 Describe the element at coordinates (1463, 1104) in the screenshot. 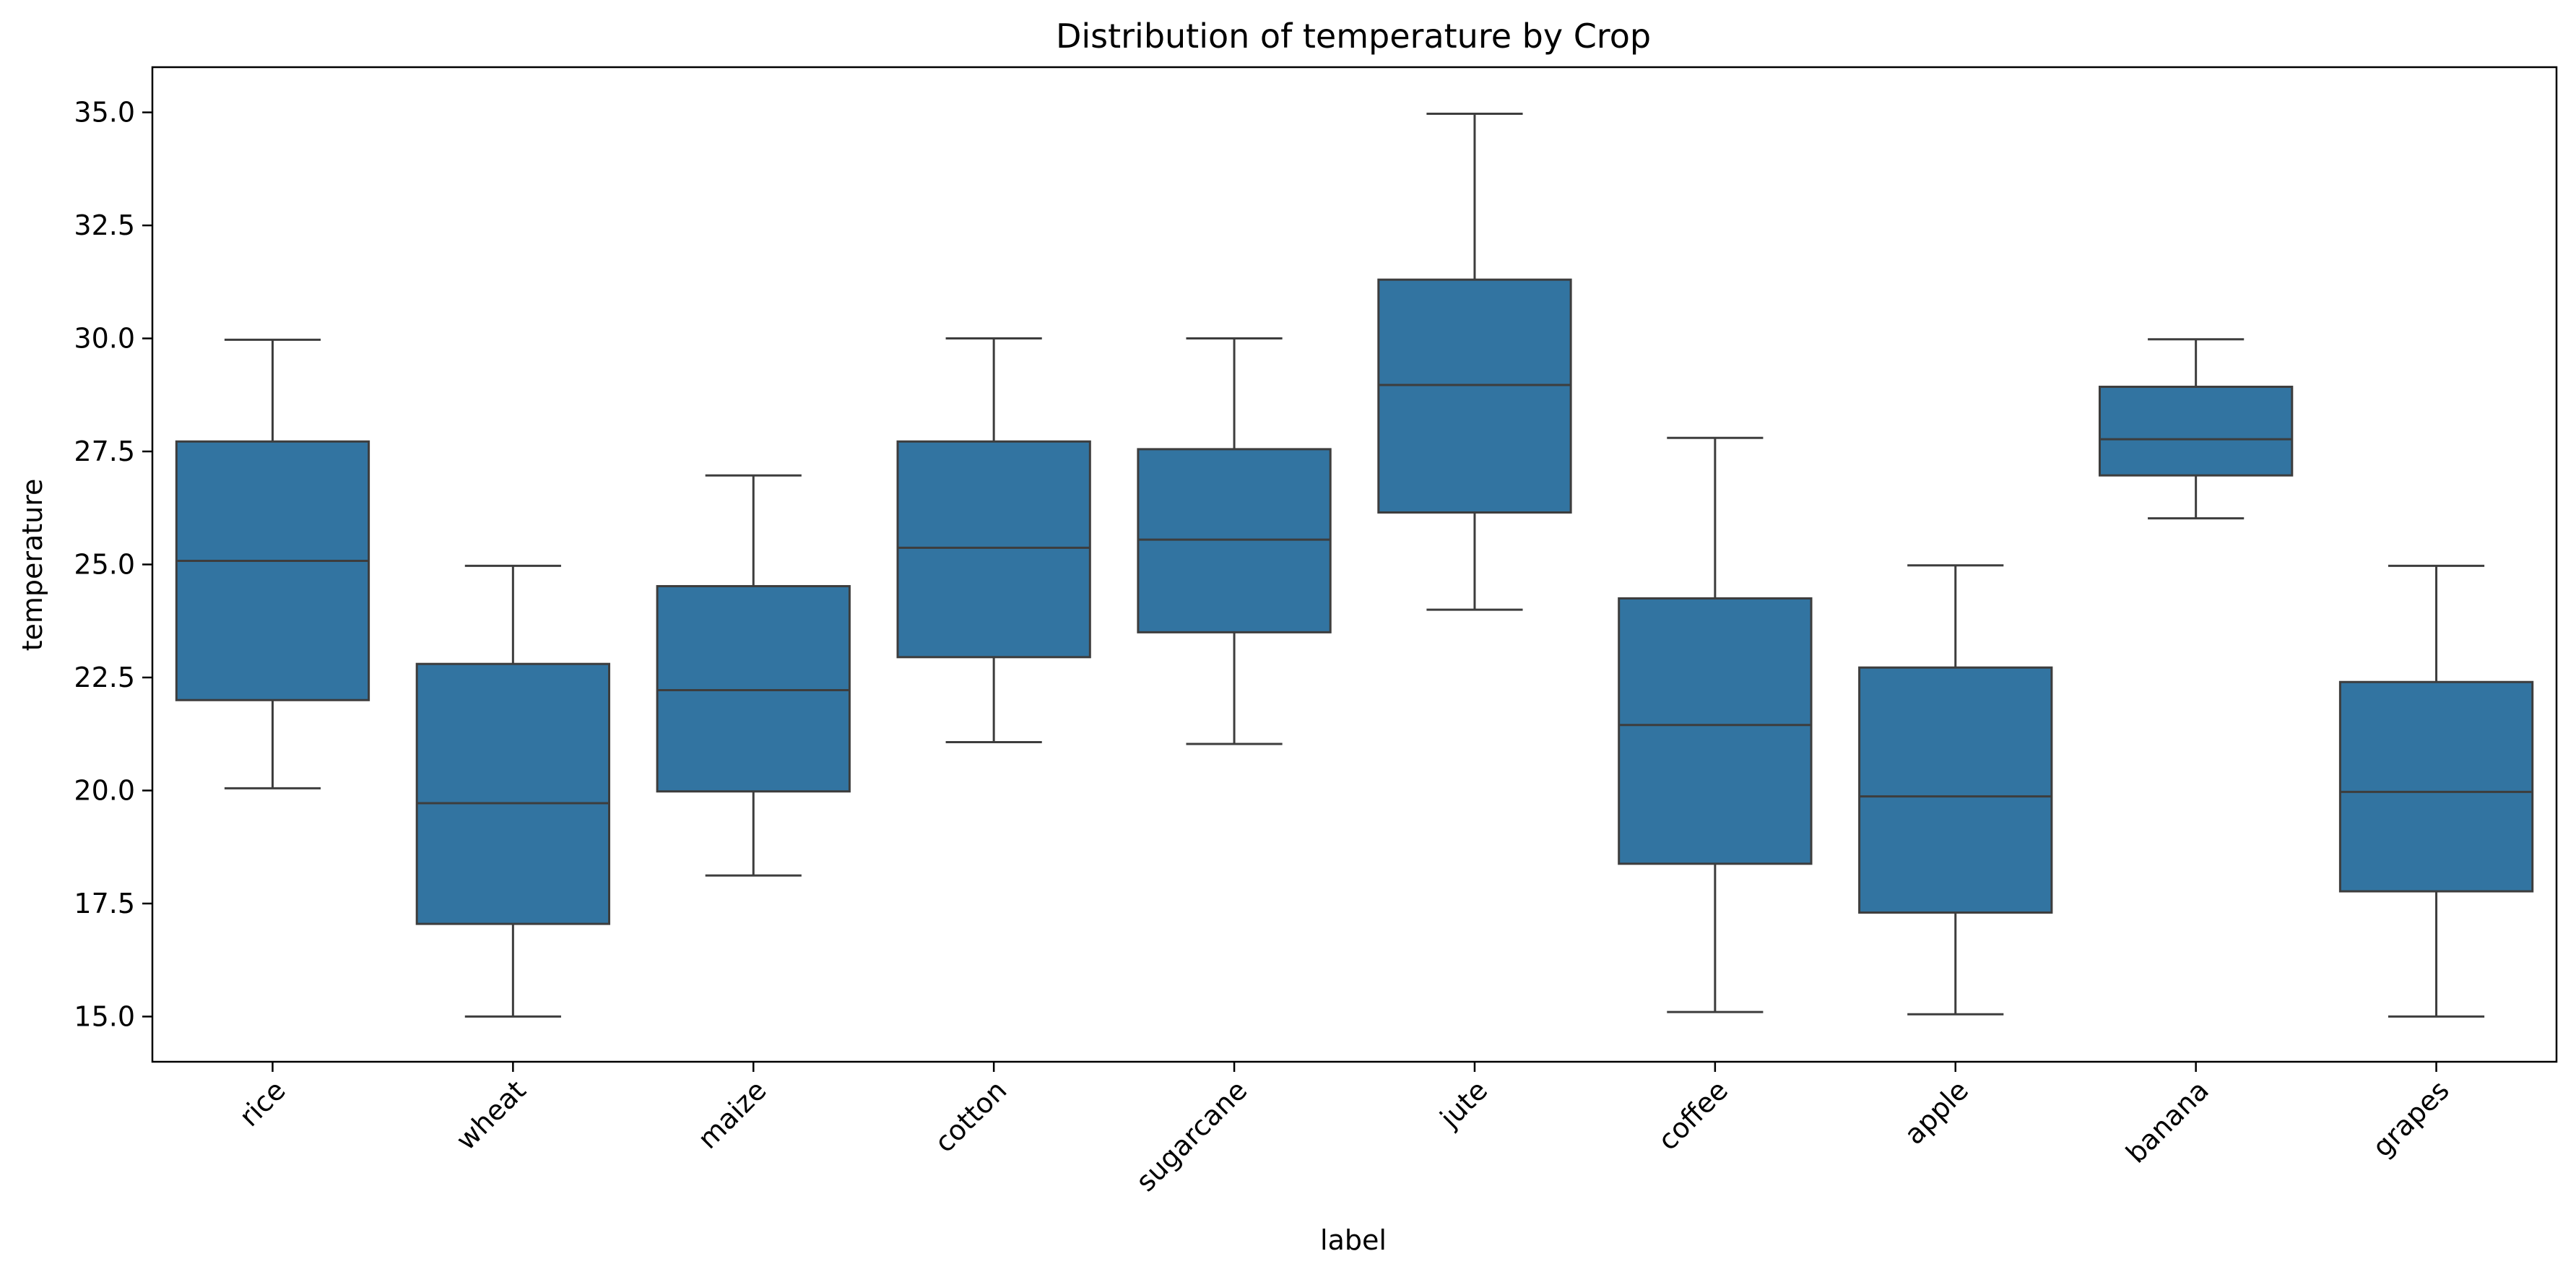

I see `x-tick-label-jute: jute` at that location.